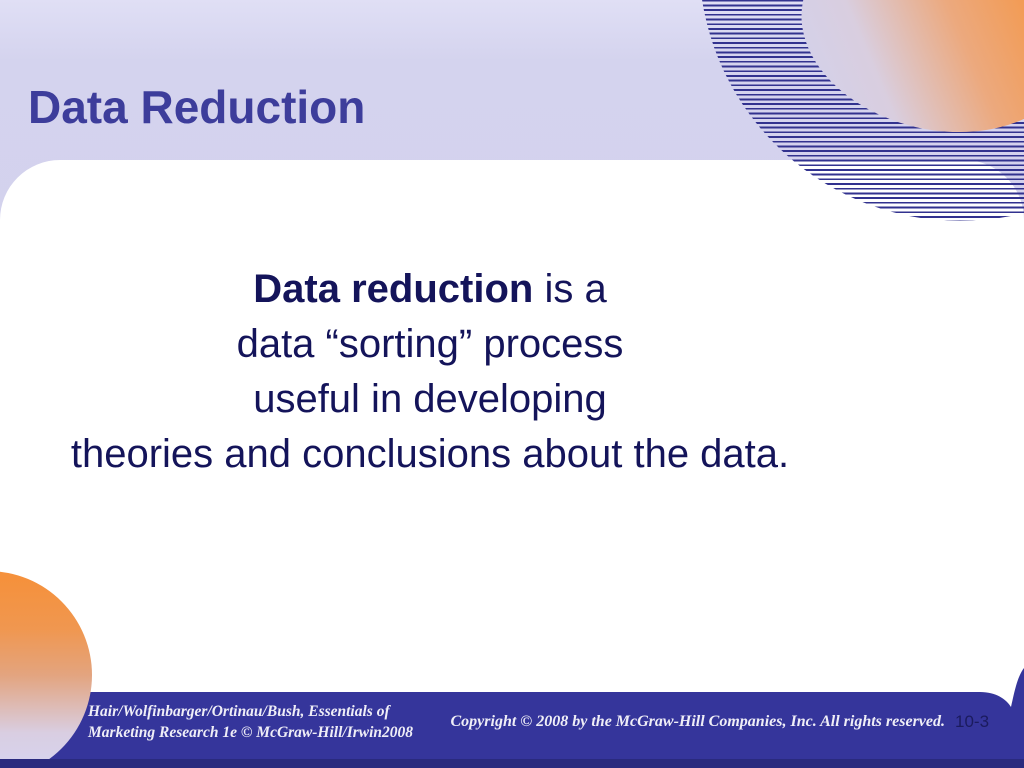 Image resolution: width=1024 pixels, height=768 pixels. Describe the element at coordinates (430, 454) in the screenshot. I see `body-line-4: theories and conclusions about the data.` at that location.